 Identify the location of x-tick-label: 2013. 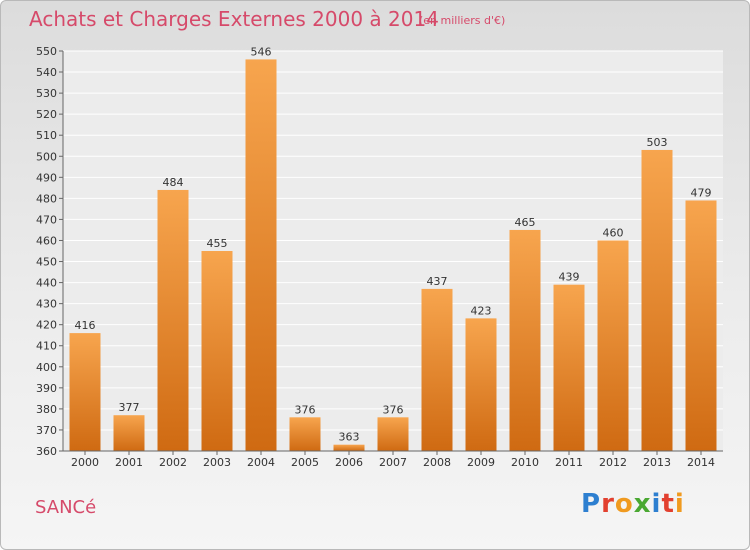
(657, 462).